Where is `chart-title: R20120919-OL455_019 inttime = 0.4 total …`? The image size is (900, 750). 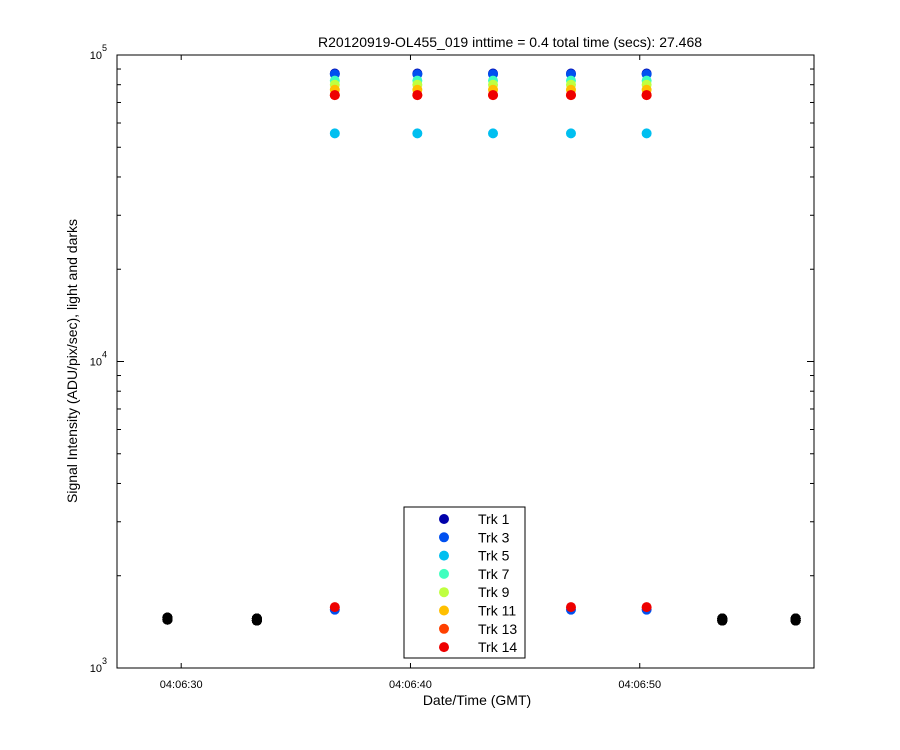 chart-title: R20120919-OL455_019 inttime = 0.4 total … is located at coordinates (510, 42).